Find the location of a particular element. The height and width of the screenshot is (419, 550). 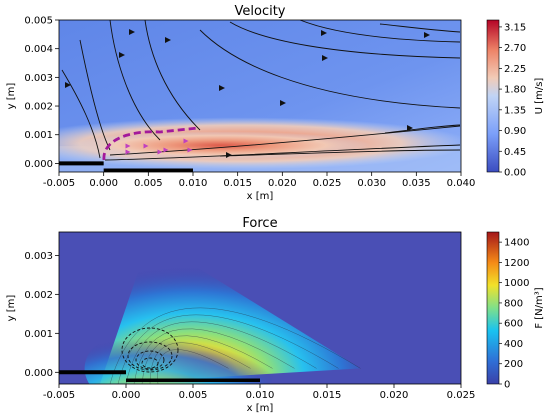

x-tick-label: 0.030 is located at coordinates (371, 183).